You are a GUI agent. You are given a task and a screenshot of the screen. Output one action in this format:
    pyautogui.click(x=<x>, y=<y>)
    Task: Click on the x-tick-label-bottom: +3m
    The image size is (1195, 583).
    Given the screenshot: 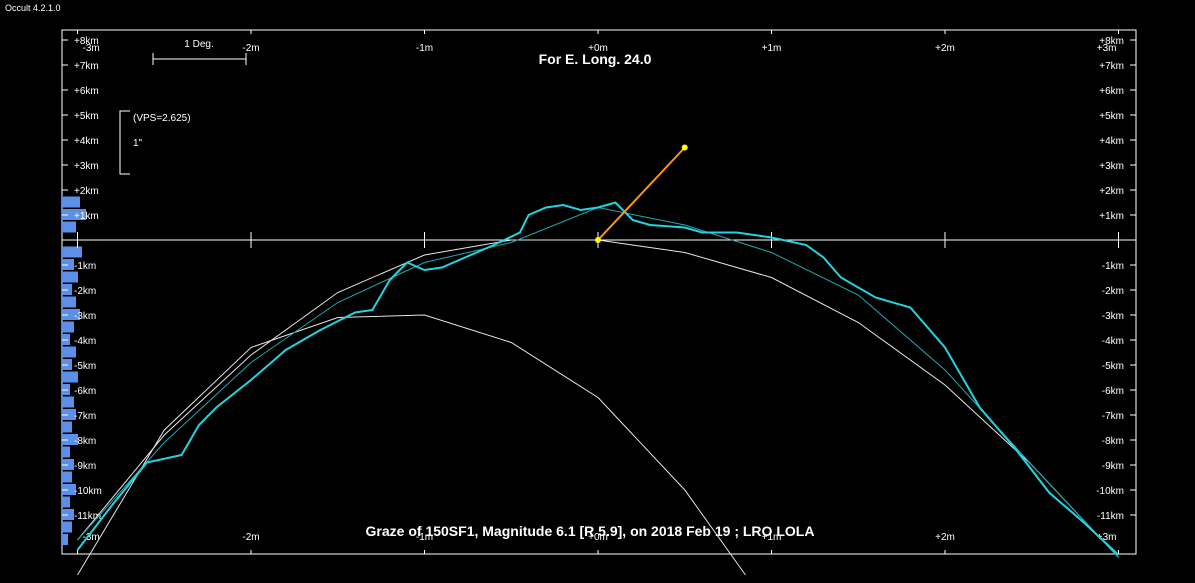 What is the action you would take?
    pyautogui.click(x=1107, y=537)
    